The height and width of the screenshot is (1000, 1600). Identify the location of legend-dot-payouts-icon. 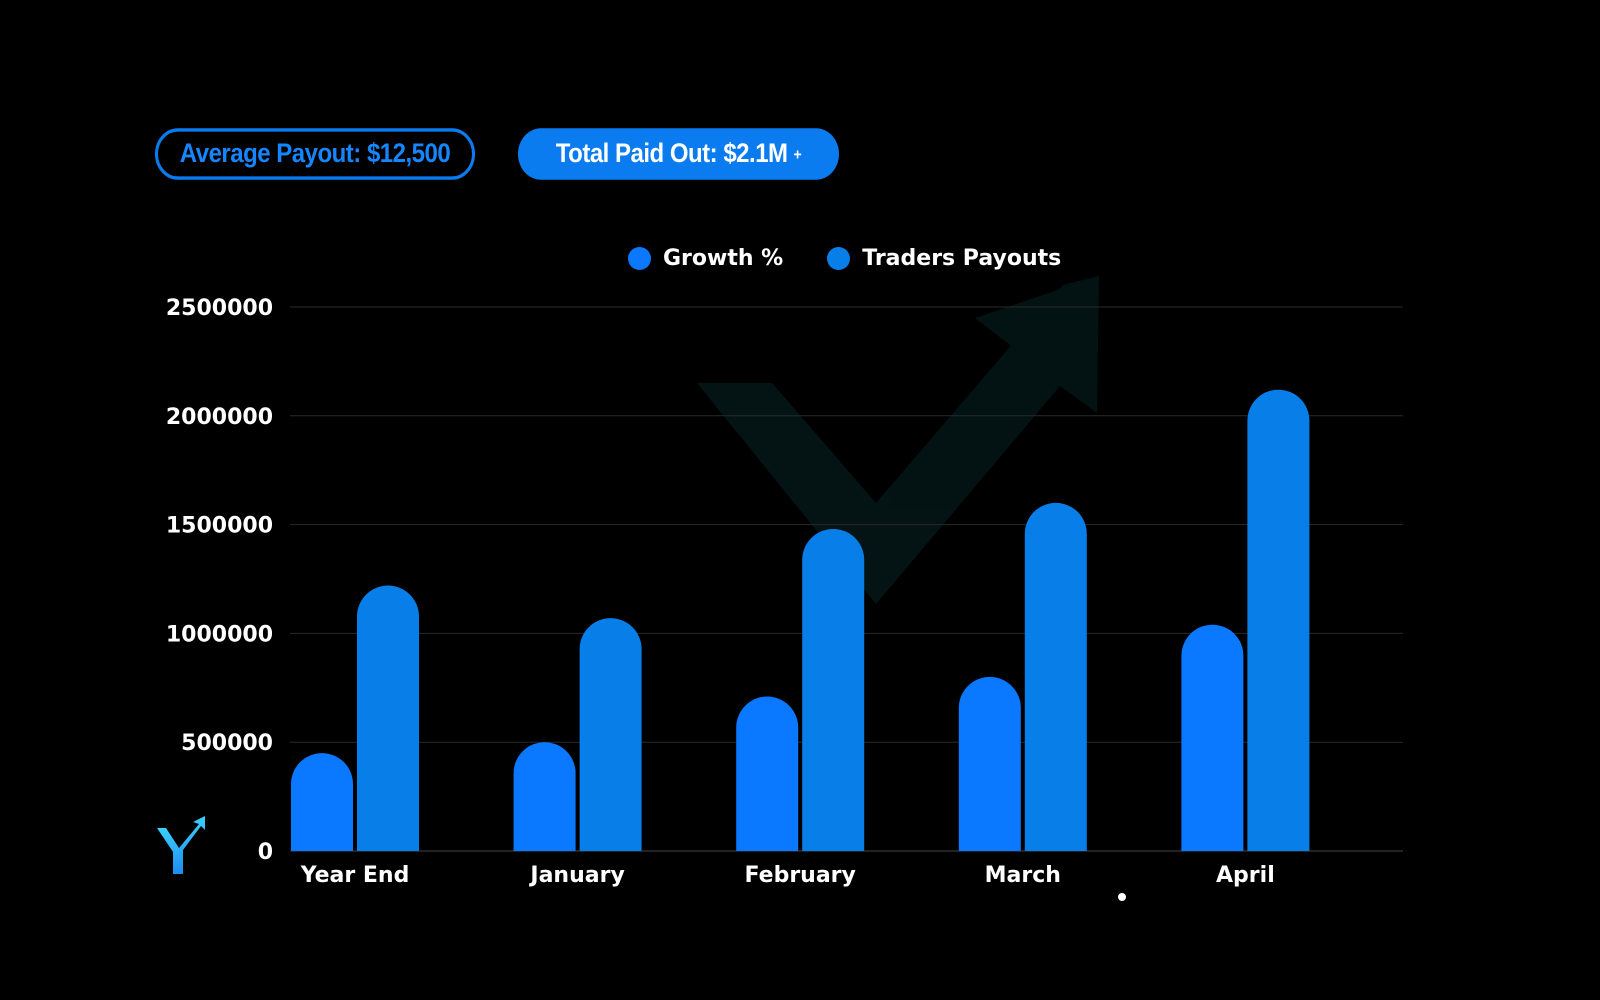
(839, 258).